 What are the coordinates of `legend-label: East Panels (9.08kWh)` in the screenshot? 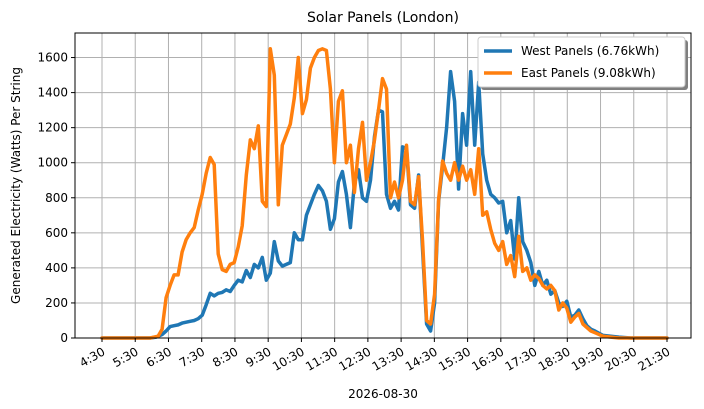 It's located at (588, 73).